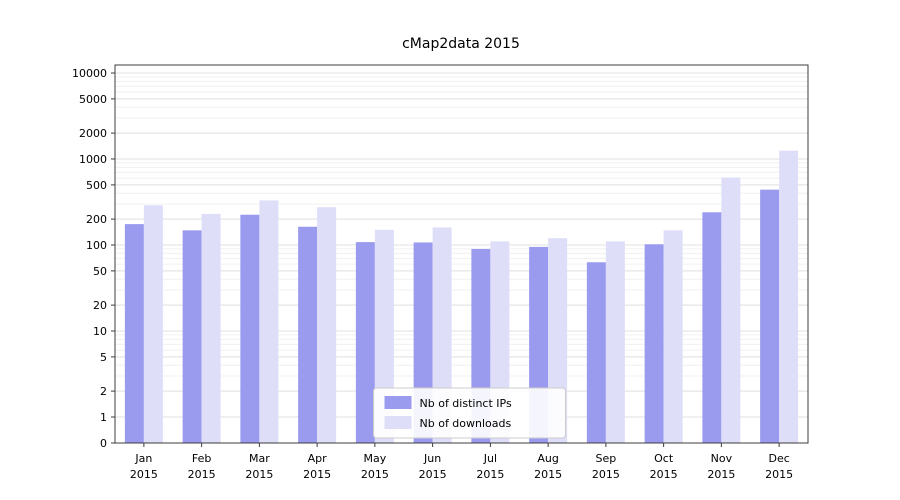  I want to click on x-tick-label-month: Jun, so click(432, 458).